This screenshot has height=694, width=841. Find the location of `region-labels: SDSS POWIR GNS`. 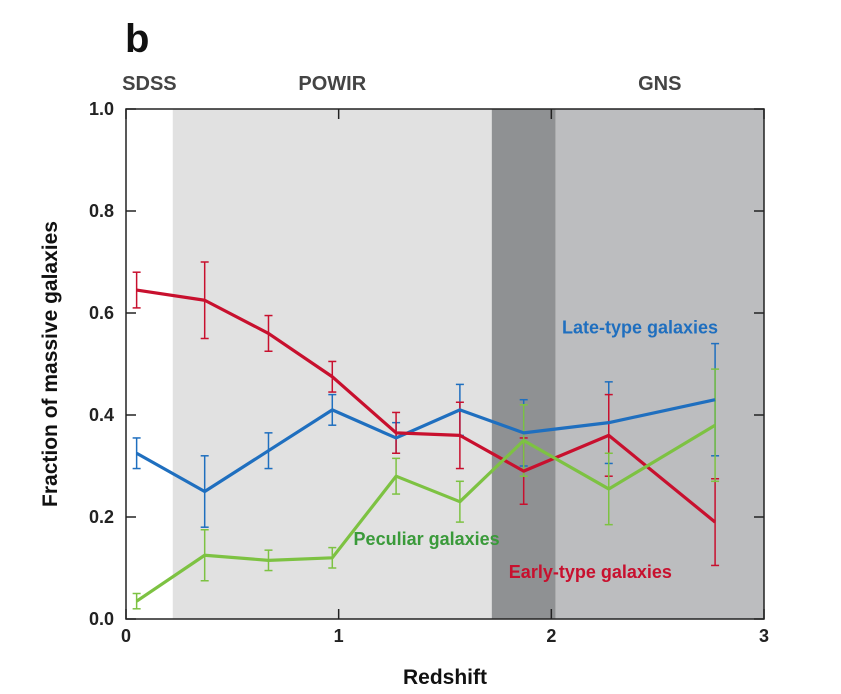

region-labels: SDSS POWIR GNS is located at coordinates (401, 84).